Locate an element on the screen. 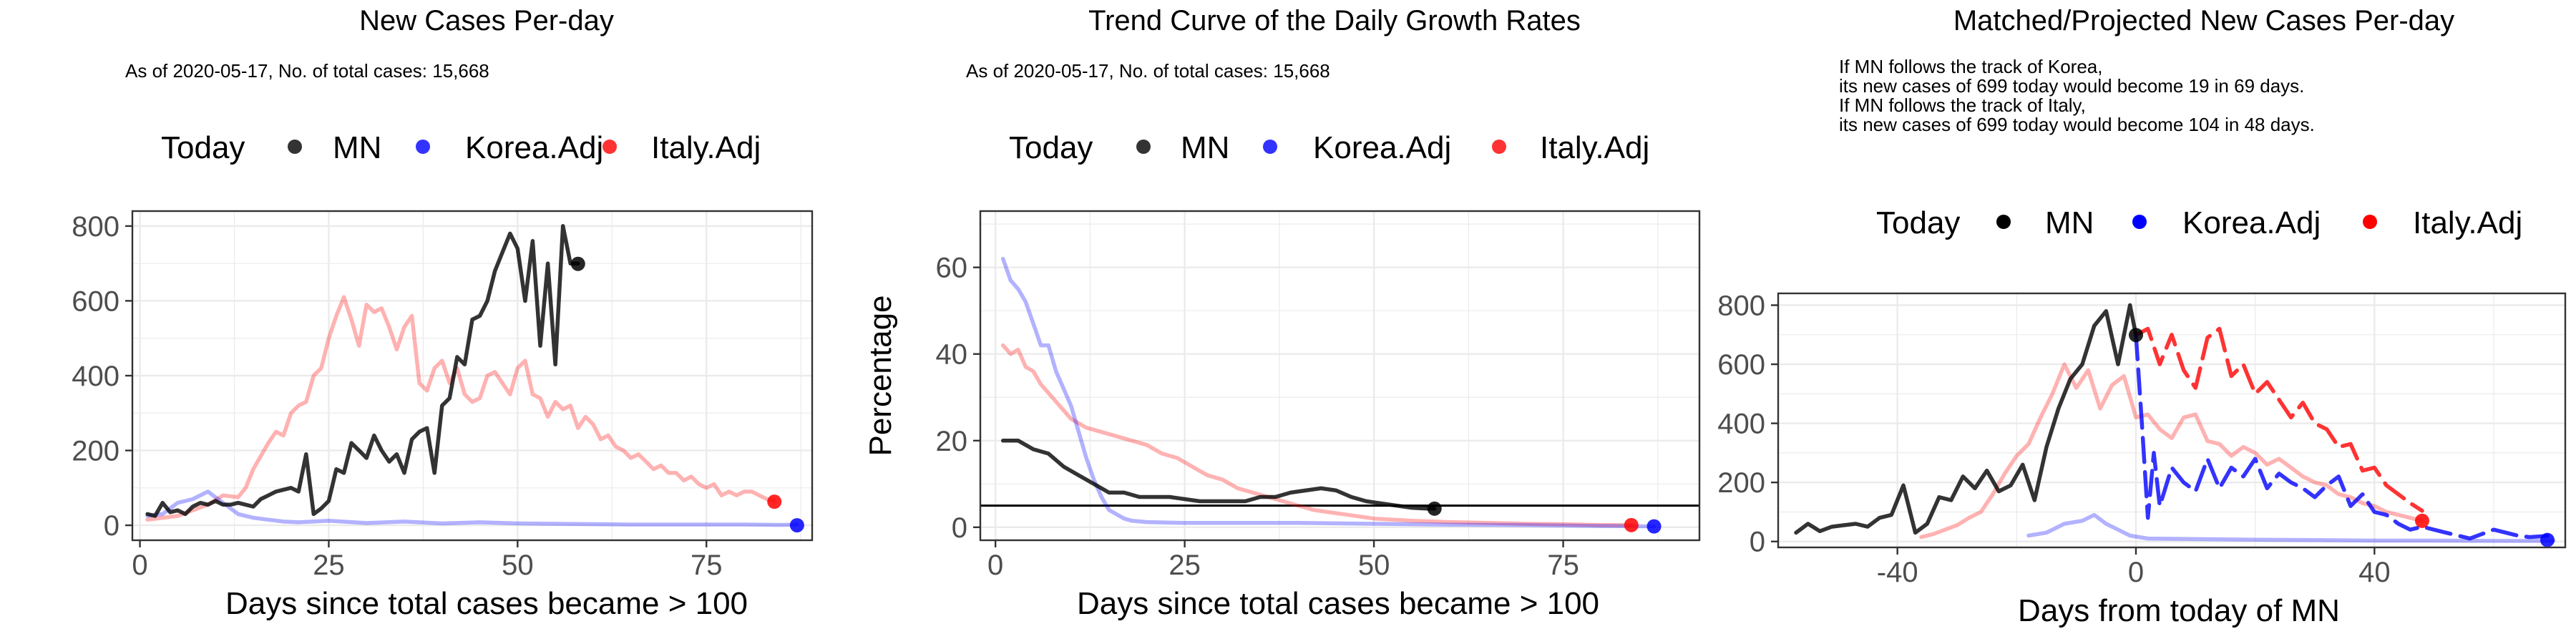  x-tick-label: 40 is located at coordinates (2374, 572).